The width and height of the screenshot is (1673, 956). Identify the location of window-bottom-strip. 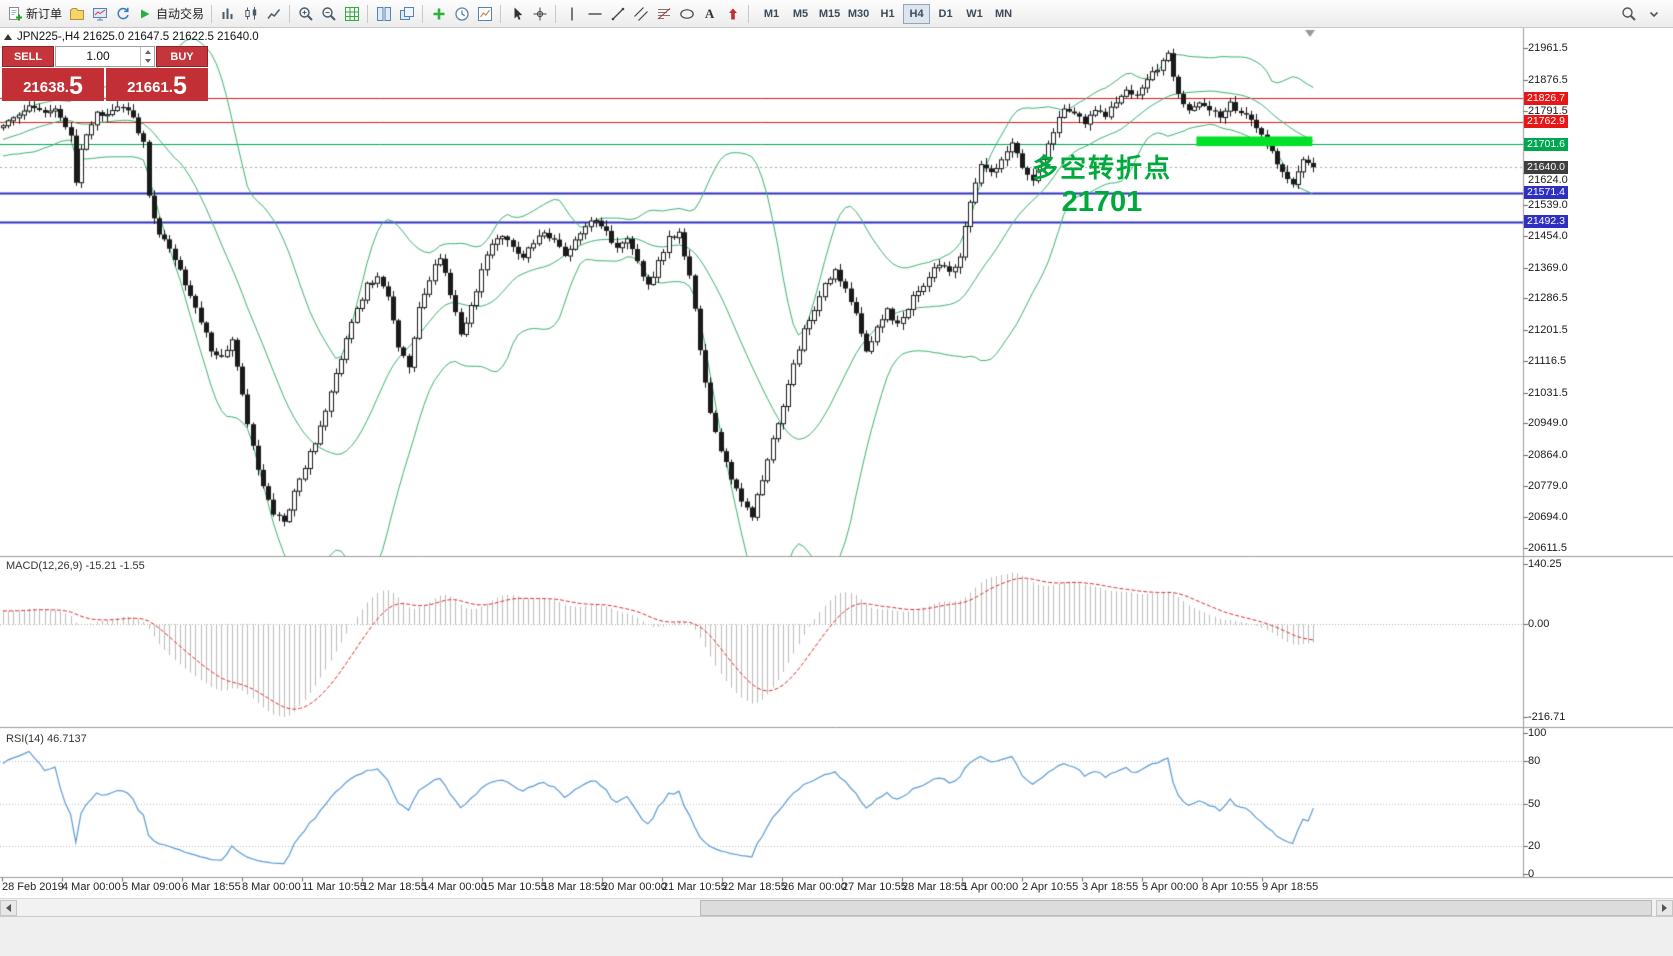
(836, 936).